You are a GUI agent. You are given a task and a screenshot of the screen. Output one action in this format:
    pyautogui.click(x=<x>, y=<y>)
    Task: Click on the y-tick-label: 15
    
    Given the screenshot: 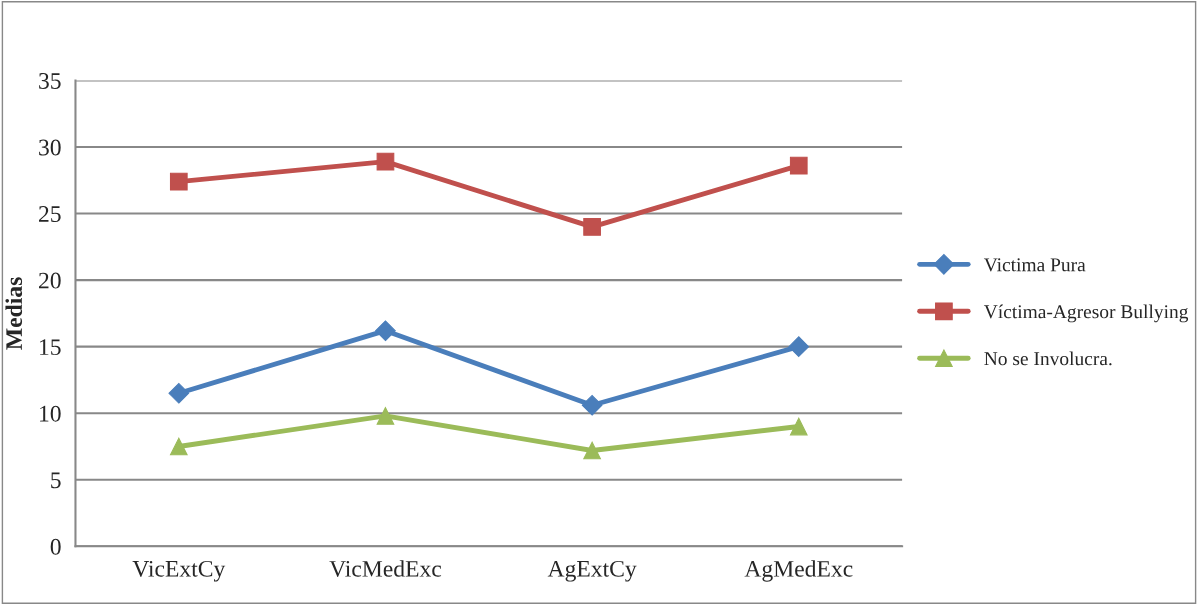 What is the action you would take?
    pyautogui.click(x=50, y=347)
    